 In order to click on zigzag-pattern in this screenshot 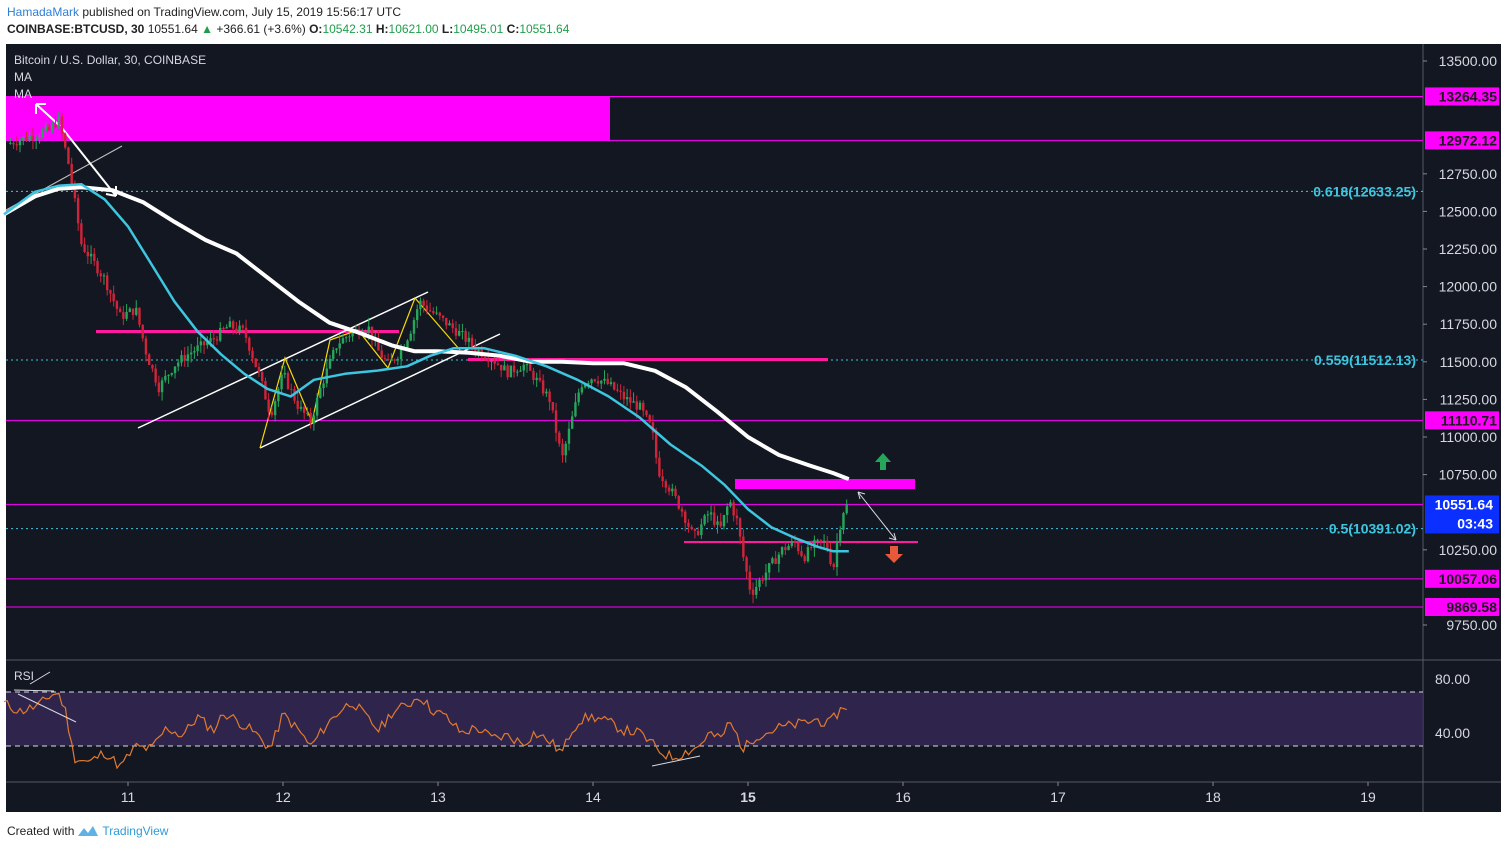, I will do `click(360, 372)`.